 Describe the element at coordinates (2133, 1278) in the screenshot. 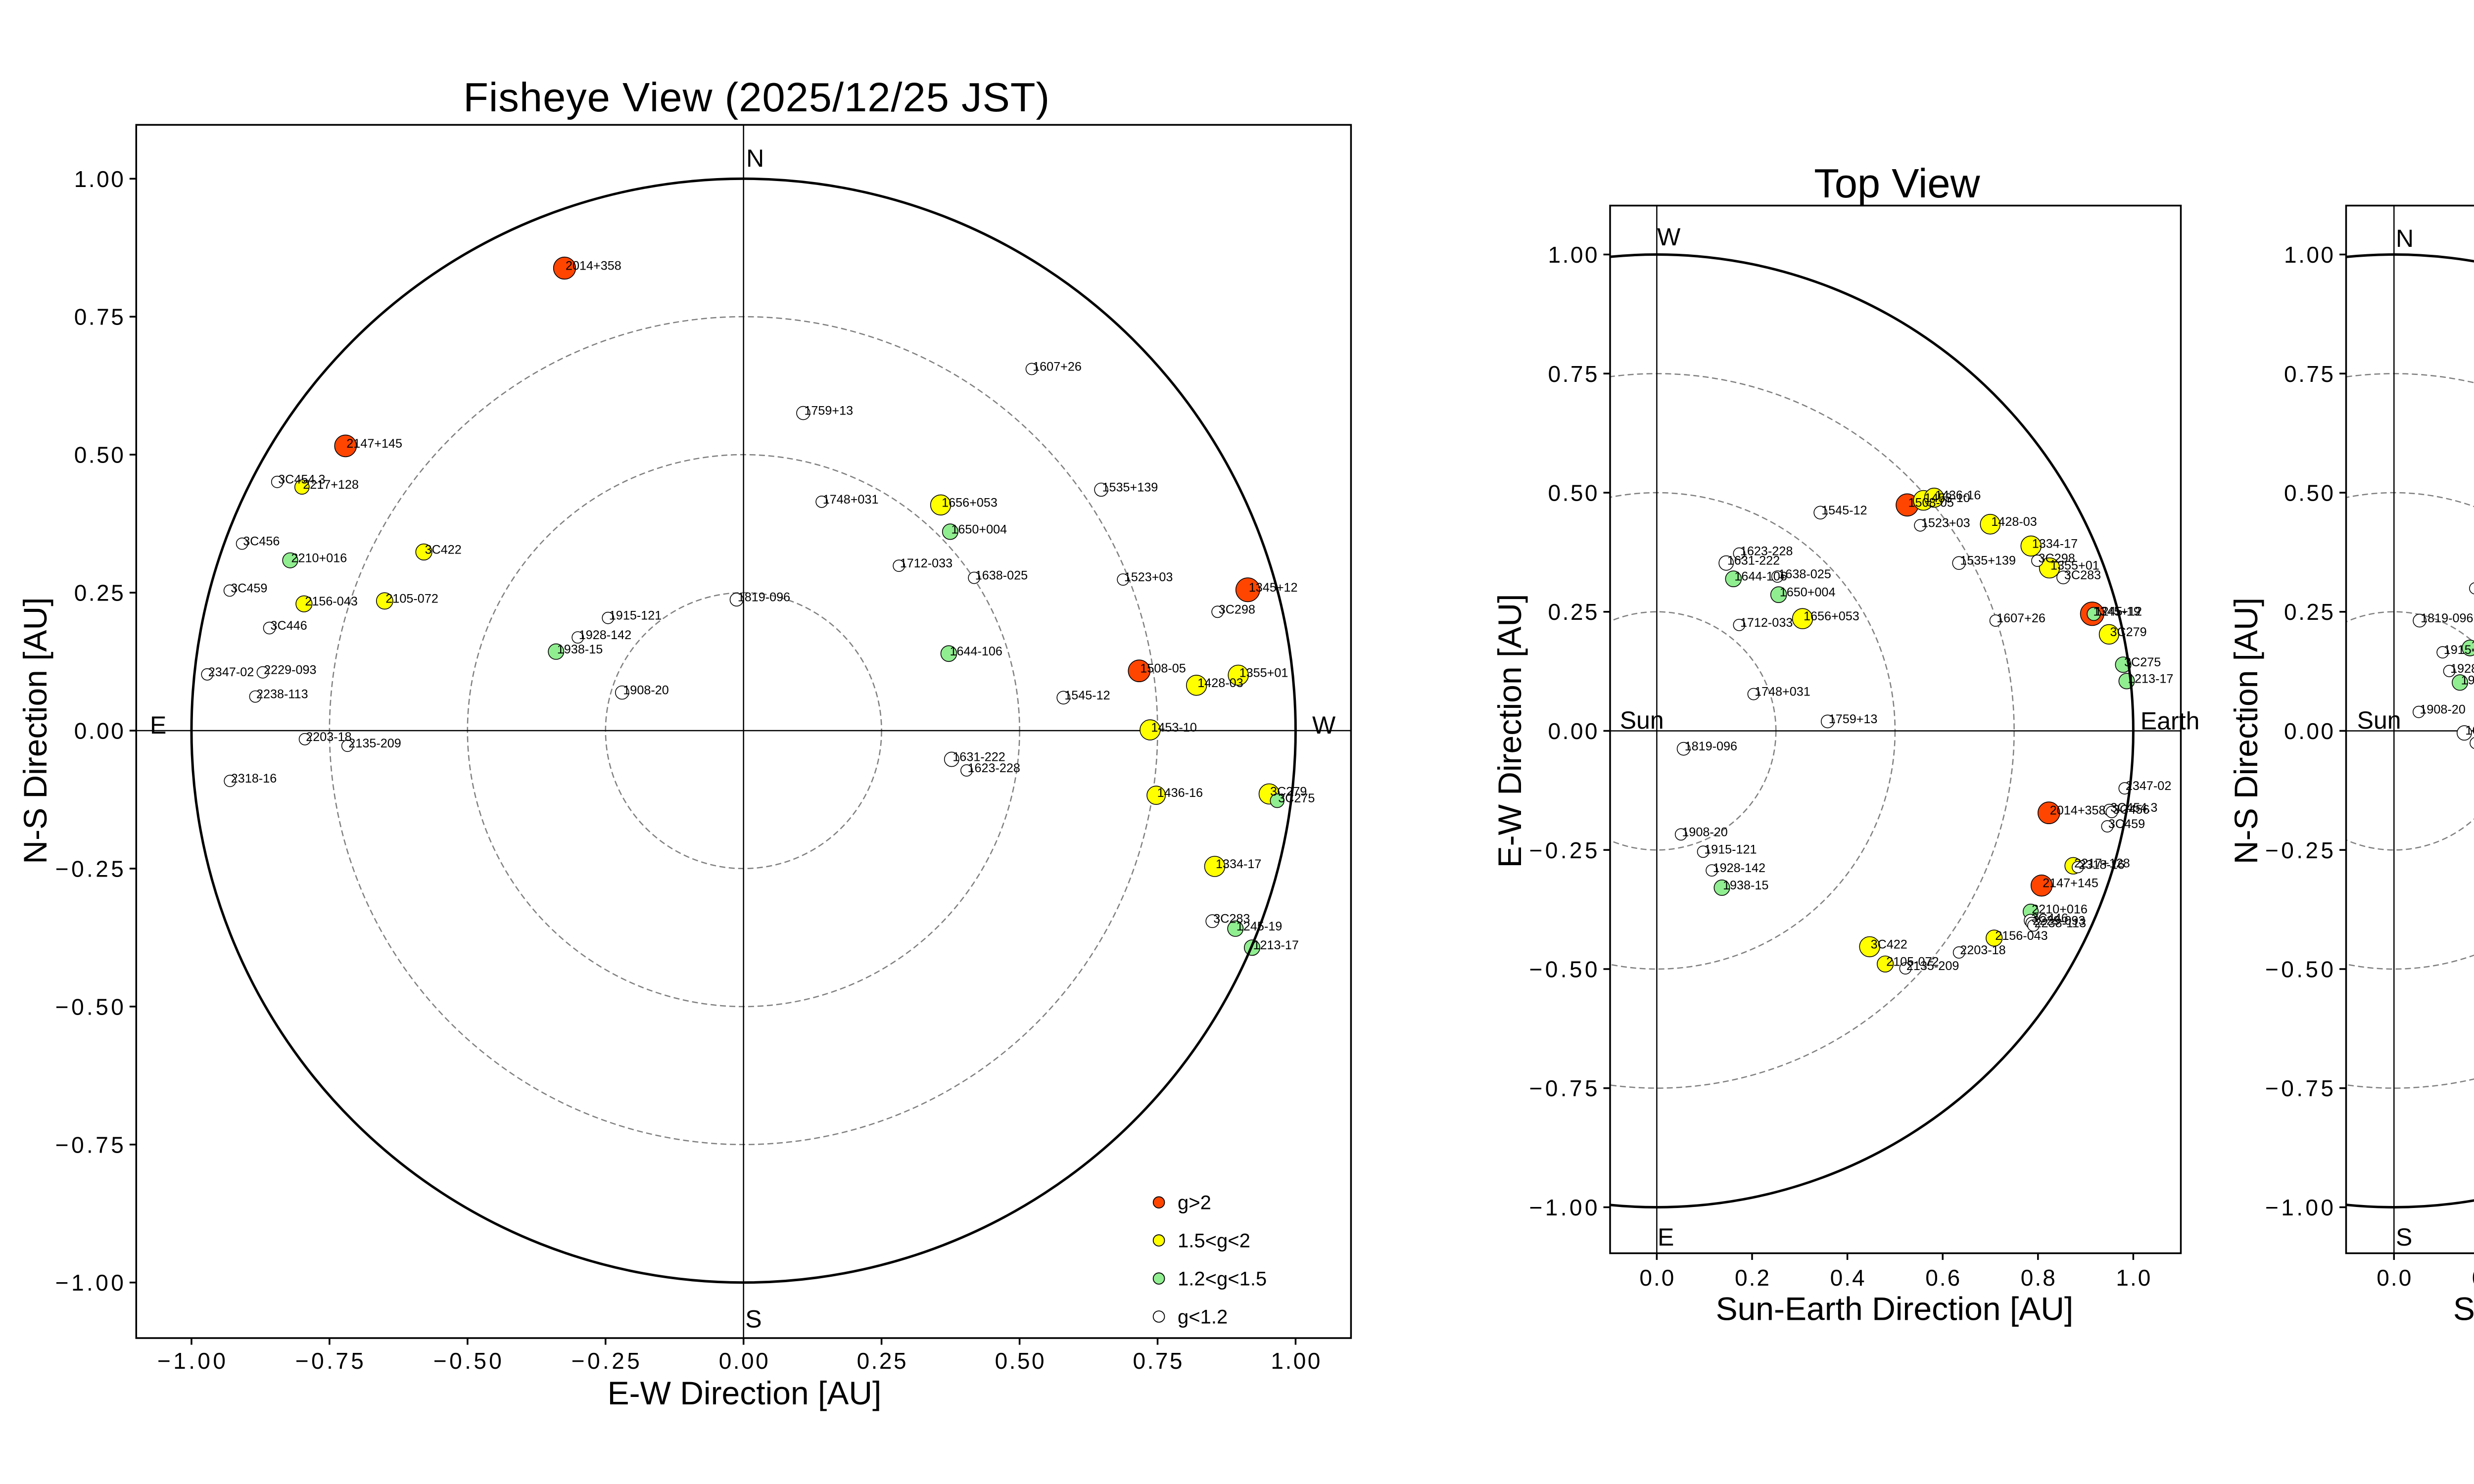

I see `svg-text: 1.0` at that location.